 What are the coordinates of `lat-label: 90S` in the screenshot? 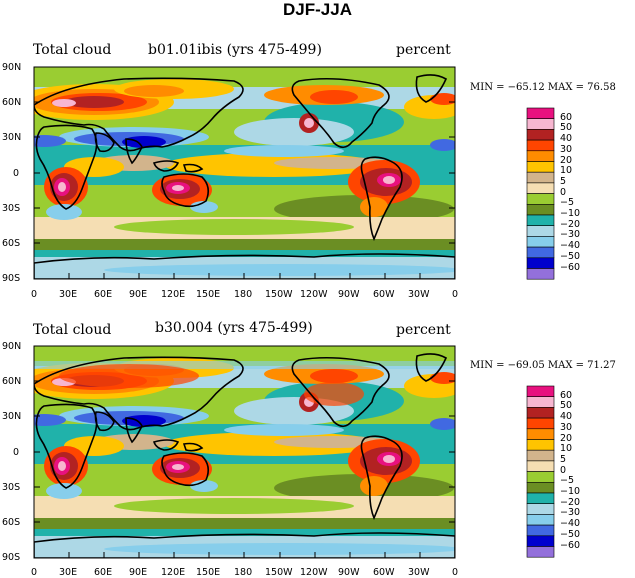 It's located at (11, 557).